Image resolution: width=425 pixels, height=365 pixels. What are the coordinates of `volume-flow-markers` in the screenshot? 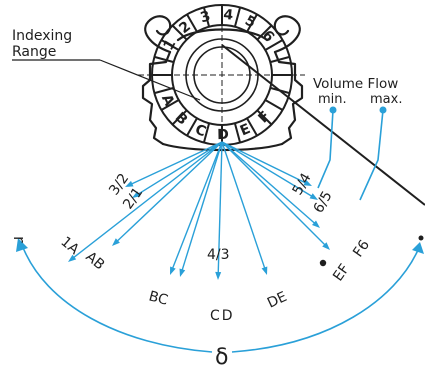 It's located at (352, 153).